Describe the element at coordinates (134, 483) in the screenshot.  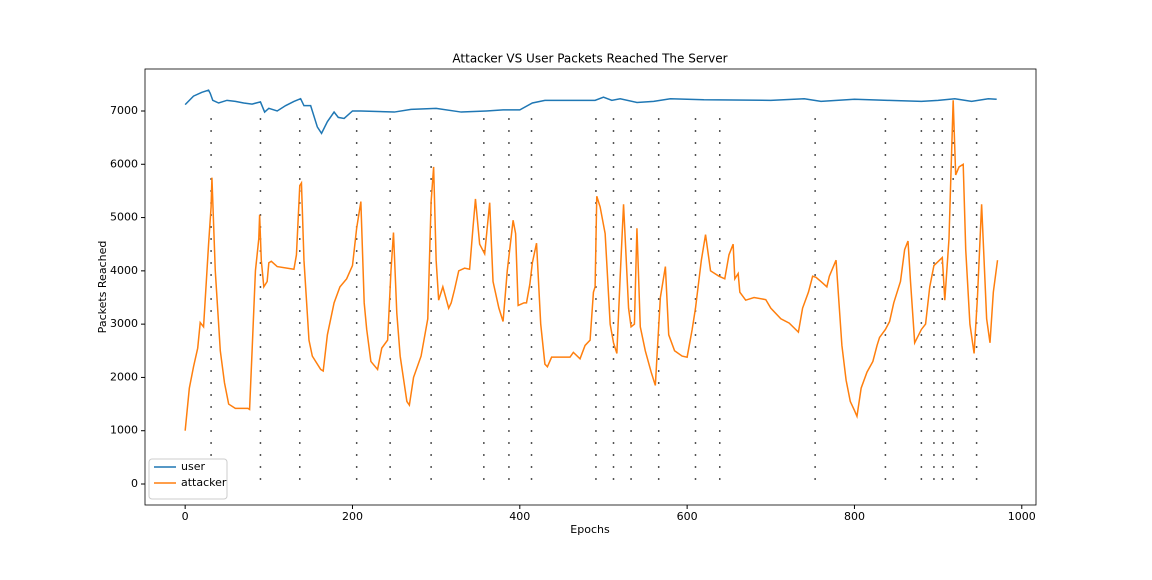
I see `y-tick-label: 0` at that location.